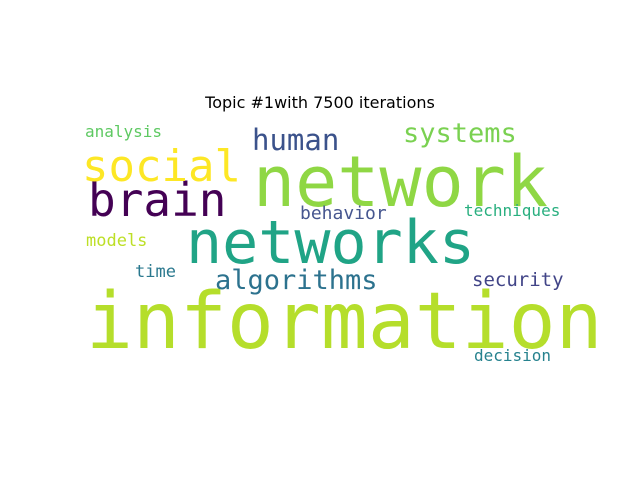 Image resolution: width=640 pixels, height=480 pixels. What do you see at coordinates (512, 210) in the screenshot?
I see `word-techniques: techniques` at bounding box center [512, 210].